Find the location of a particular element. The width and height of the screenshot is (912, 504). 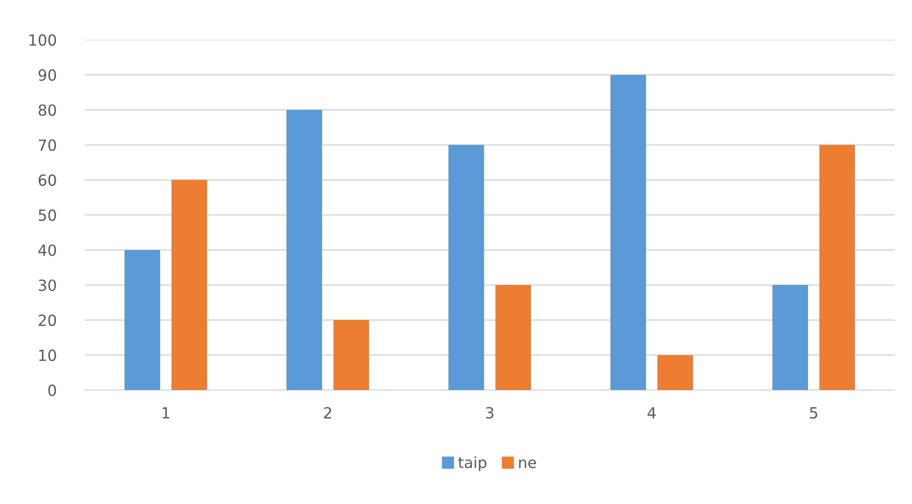

x-tick-label: 1 is located at coordinates (166, 412).